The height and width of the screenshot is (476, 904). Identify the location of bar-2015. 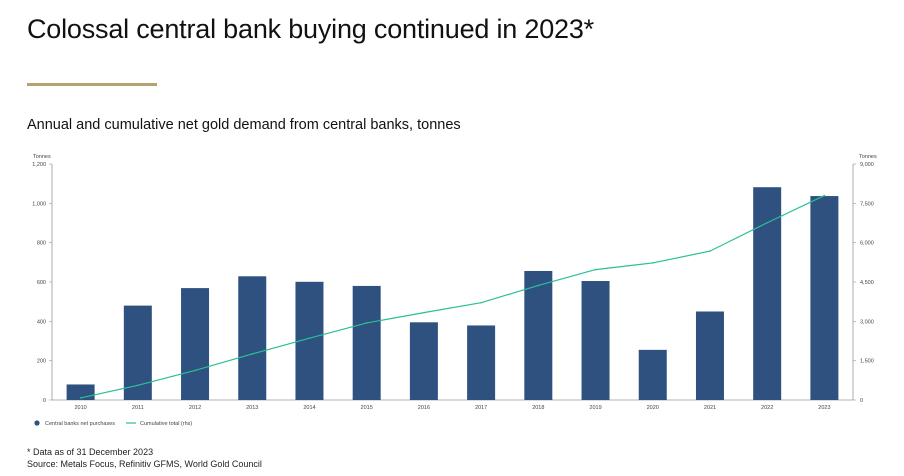
(366, 342).